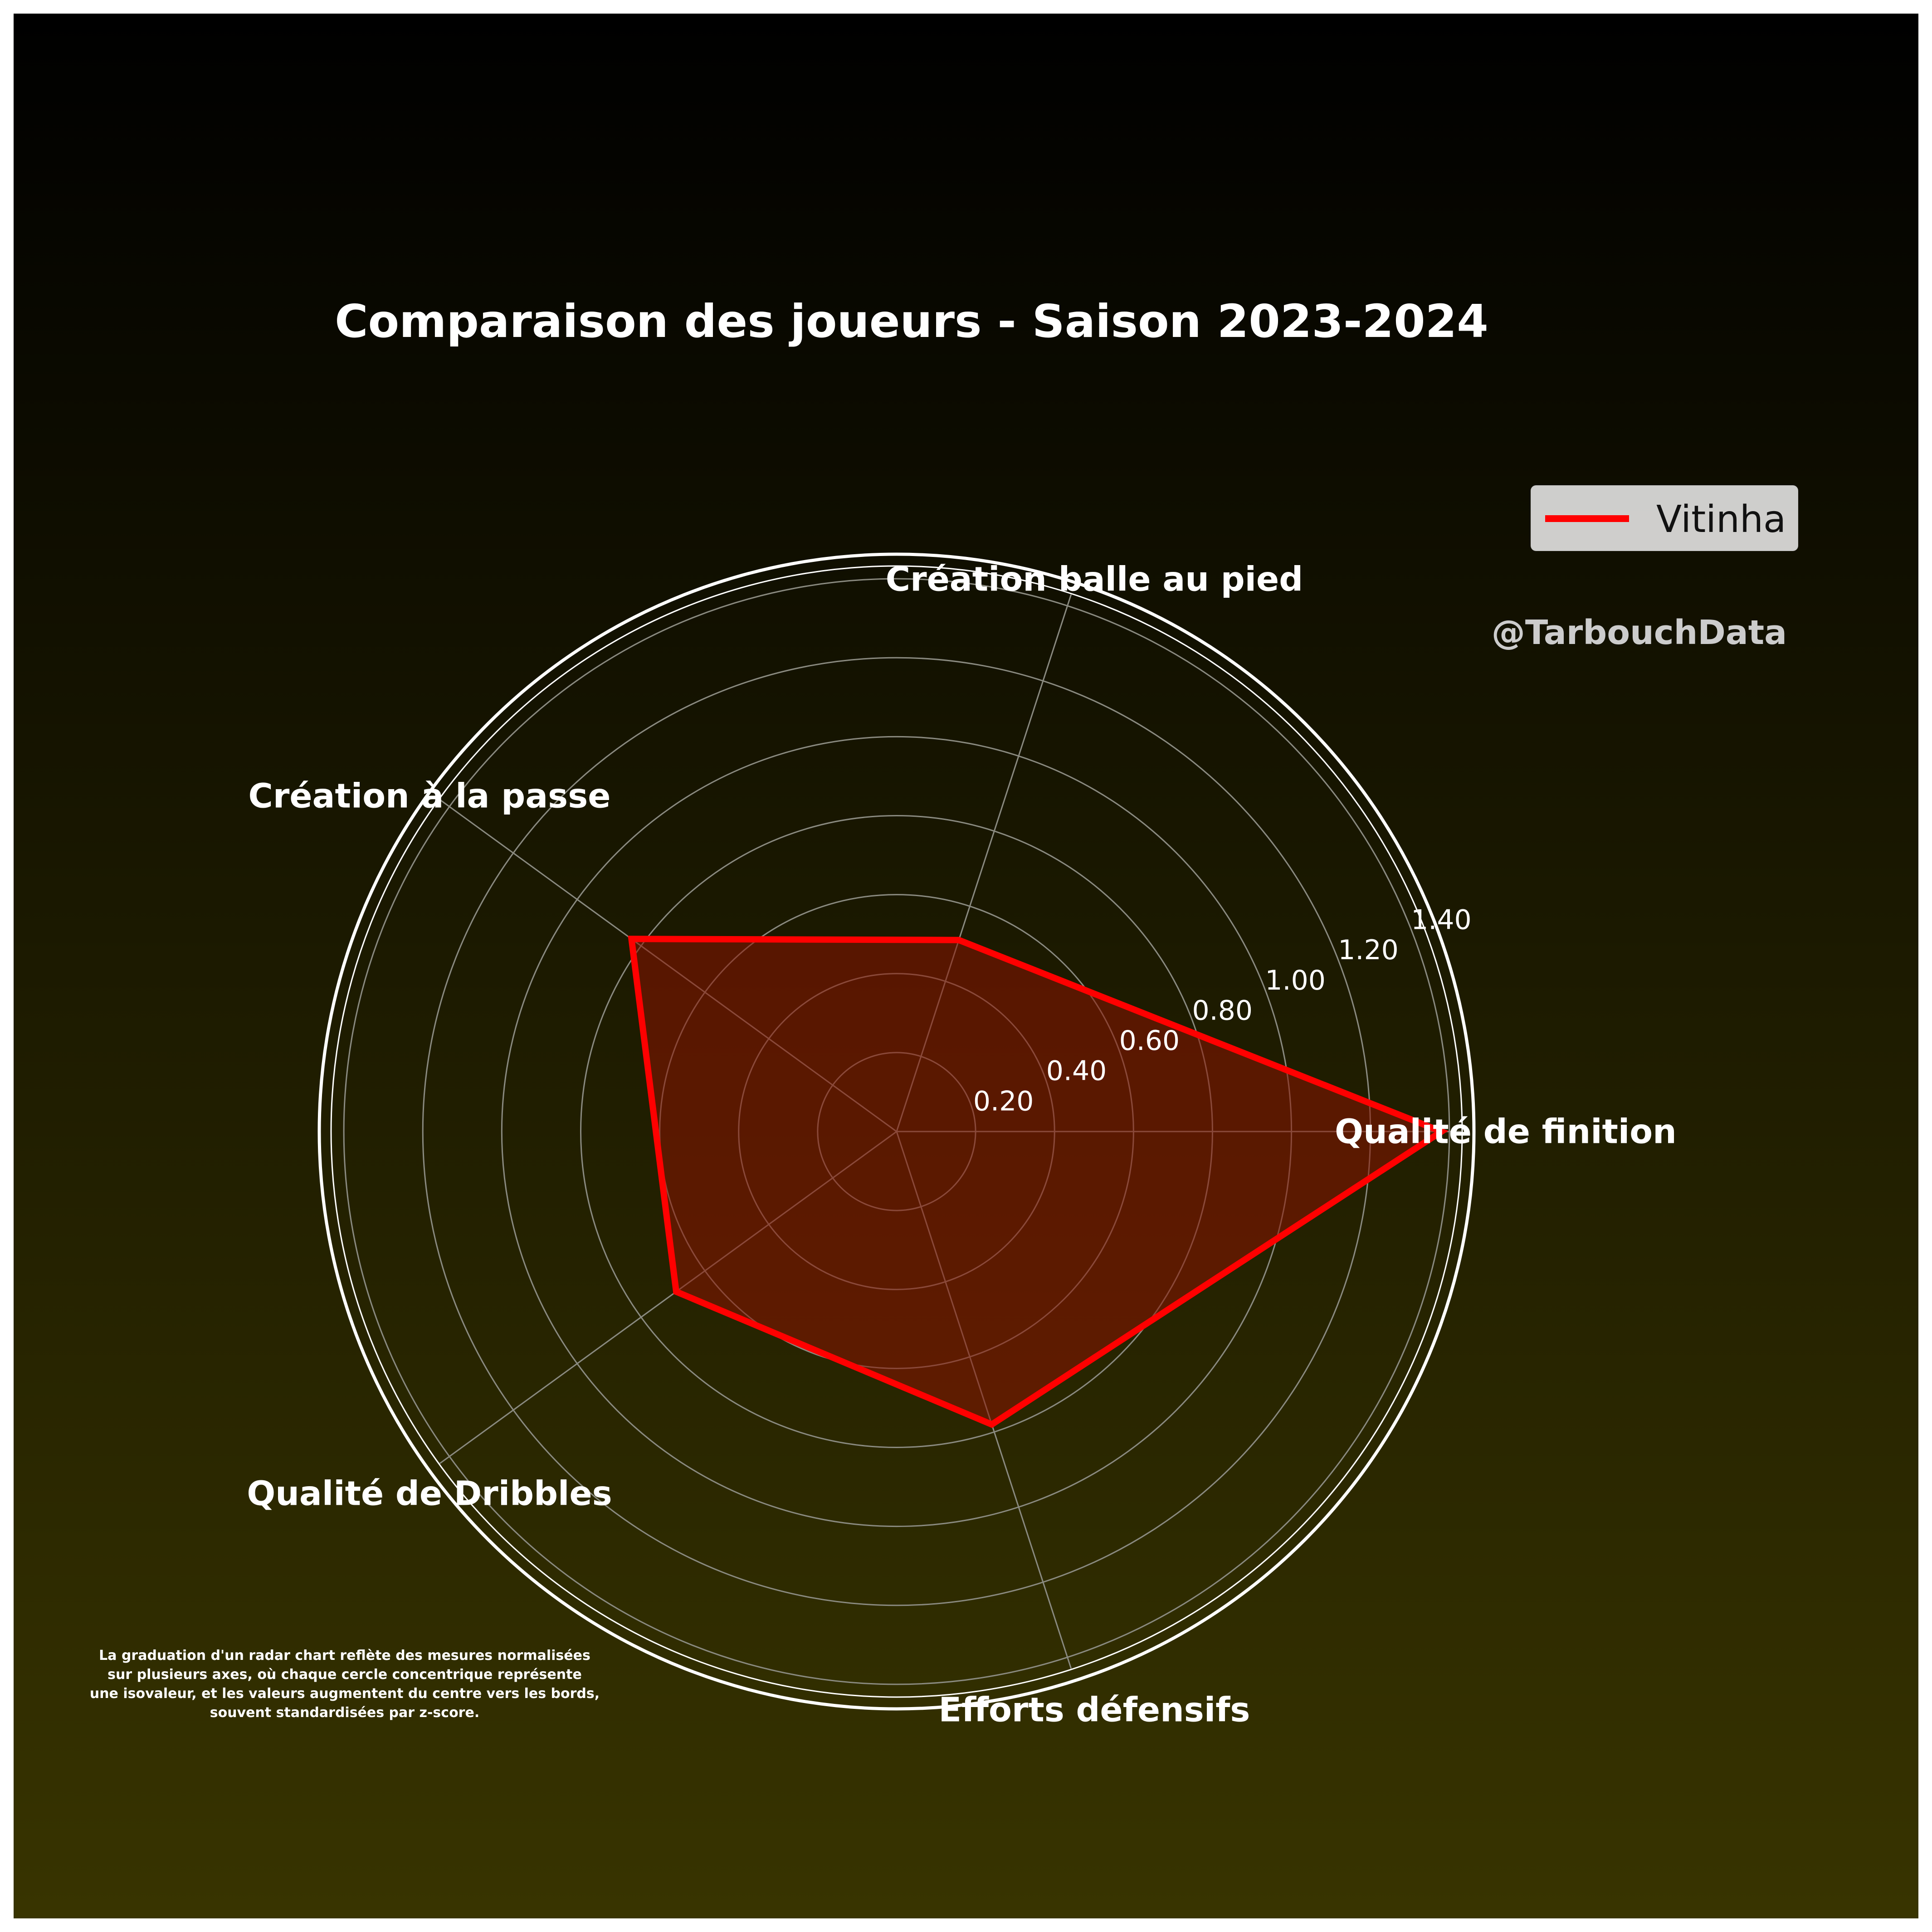  I want to click on footnote-line: souvent standardisées par z-score., so click(345, 1713).